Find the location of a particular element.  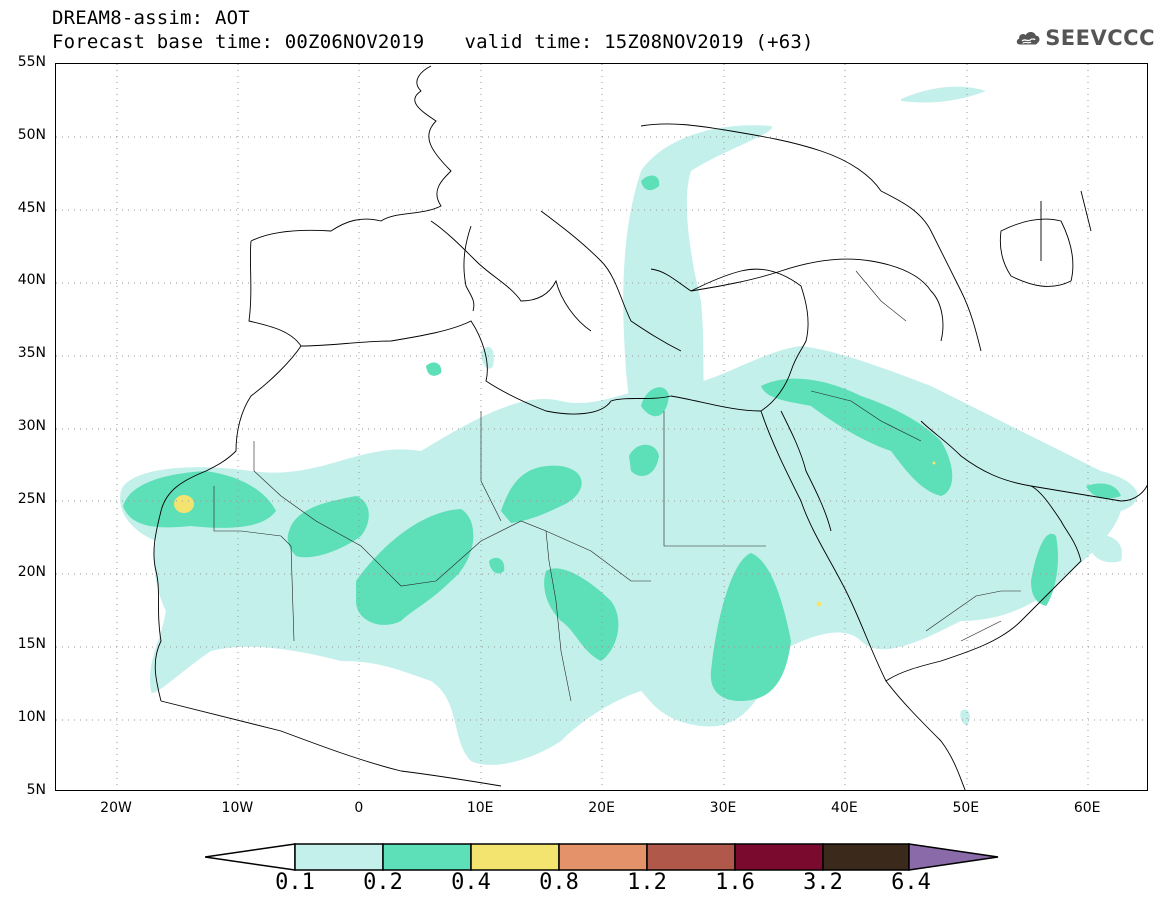

colorbar-level-label: 3.2 is located at coordinates (823, 882).